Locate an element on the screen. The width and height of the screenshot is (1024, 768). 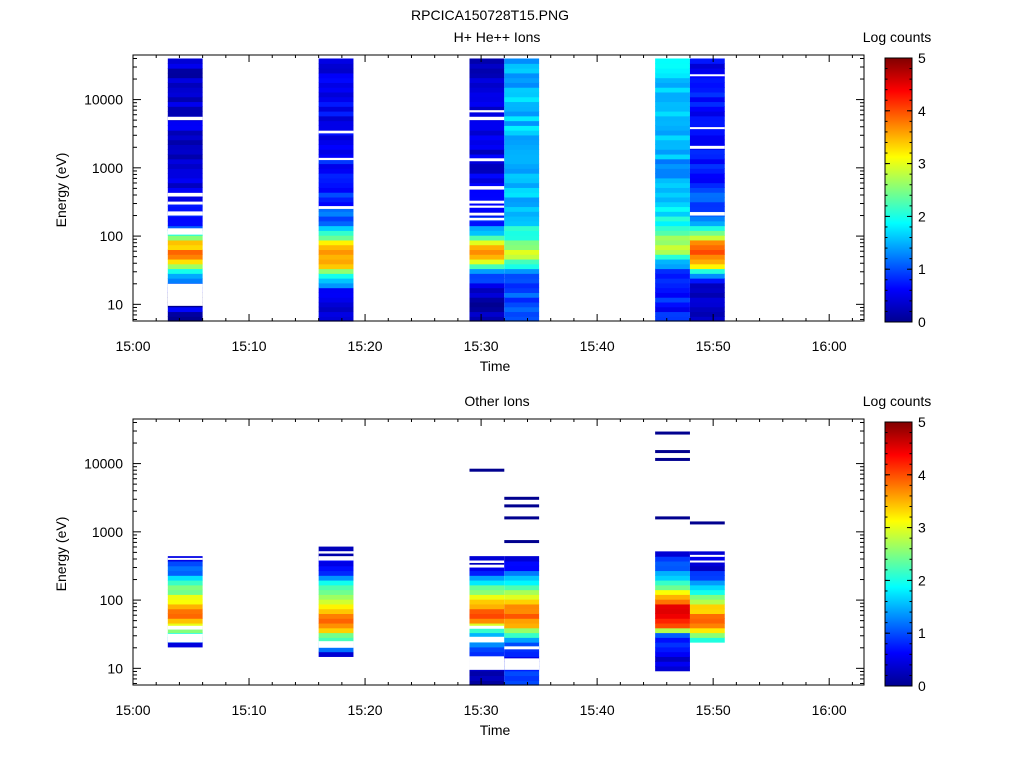
panel-title-other-ions: Other Ions is located at coordinates (496, 401).